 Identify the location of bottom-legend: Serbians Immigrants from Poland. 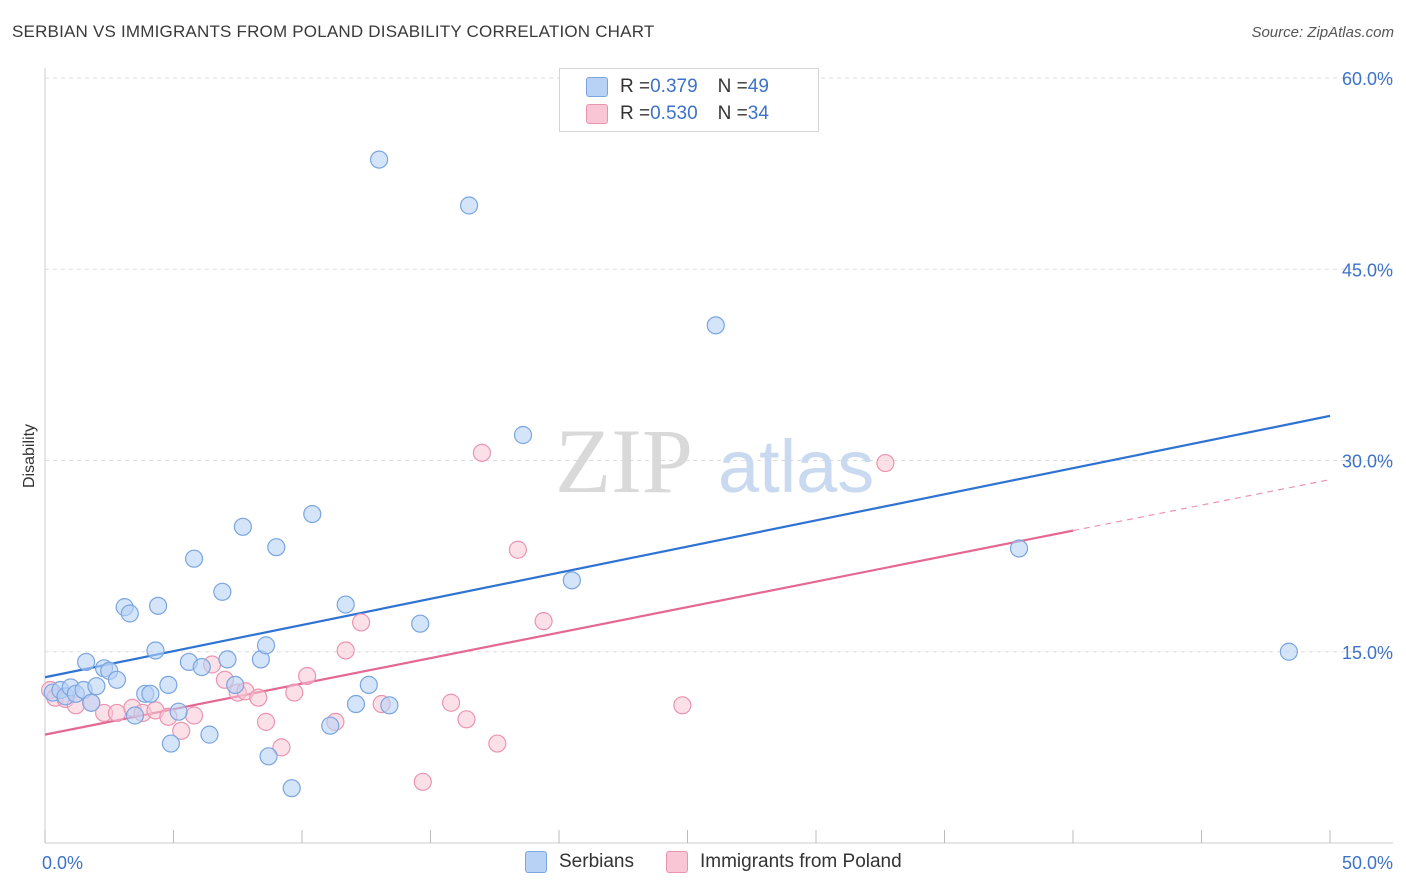
(703, 865).